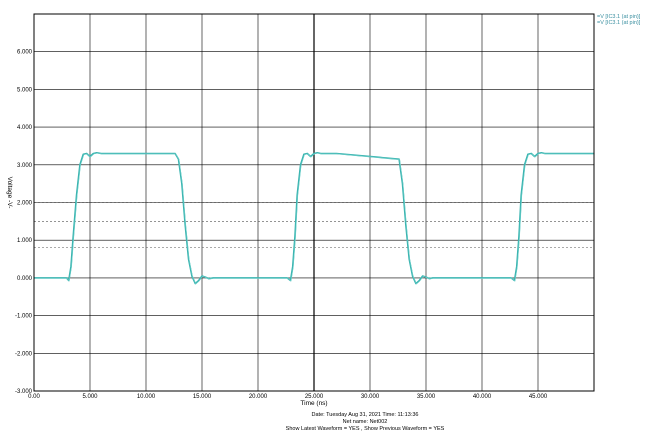  I want to click on y-axis-label: Voltage -V-, so click(9, 193).